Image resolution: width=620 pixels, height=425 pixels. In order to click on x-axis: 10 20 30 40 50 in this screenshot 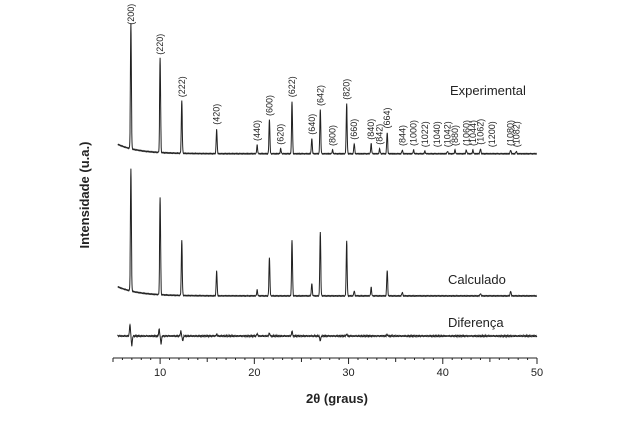, I will do `click(327, 368)`.